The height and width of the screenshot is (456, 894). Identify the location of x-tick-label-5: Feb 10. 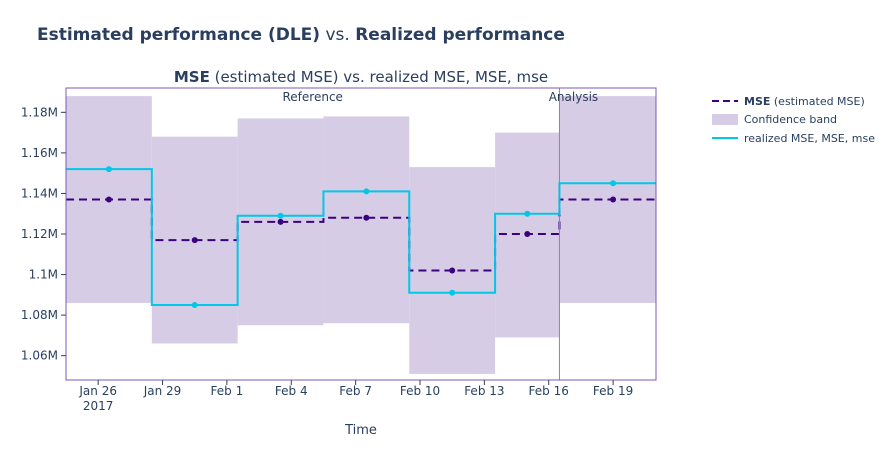
(420, 391).